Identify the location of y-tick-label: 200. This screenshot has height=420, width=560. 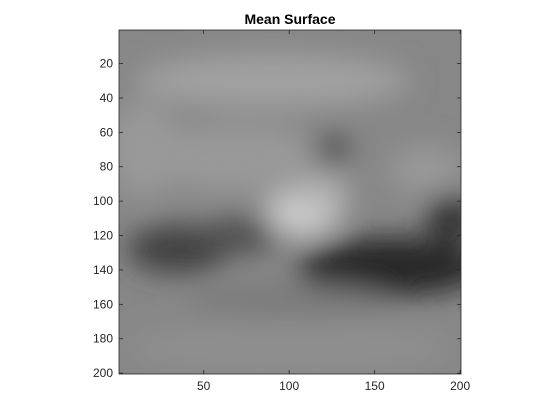
(103, 373).